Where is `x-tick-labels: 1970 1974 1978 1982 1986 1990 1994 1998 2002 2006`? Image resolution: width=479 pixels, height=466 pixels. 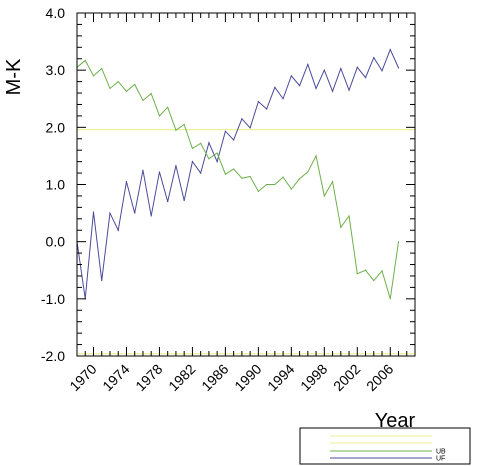
x-tick-labels: 1970 1974 1978 1982 1986 1990 1994 1998 2002 2006 is located at coordinates (231, 377).